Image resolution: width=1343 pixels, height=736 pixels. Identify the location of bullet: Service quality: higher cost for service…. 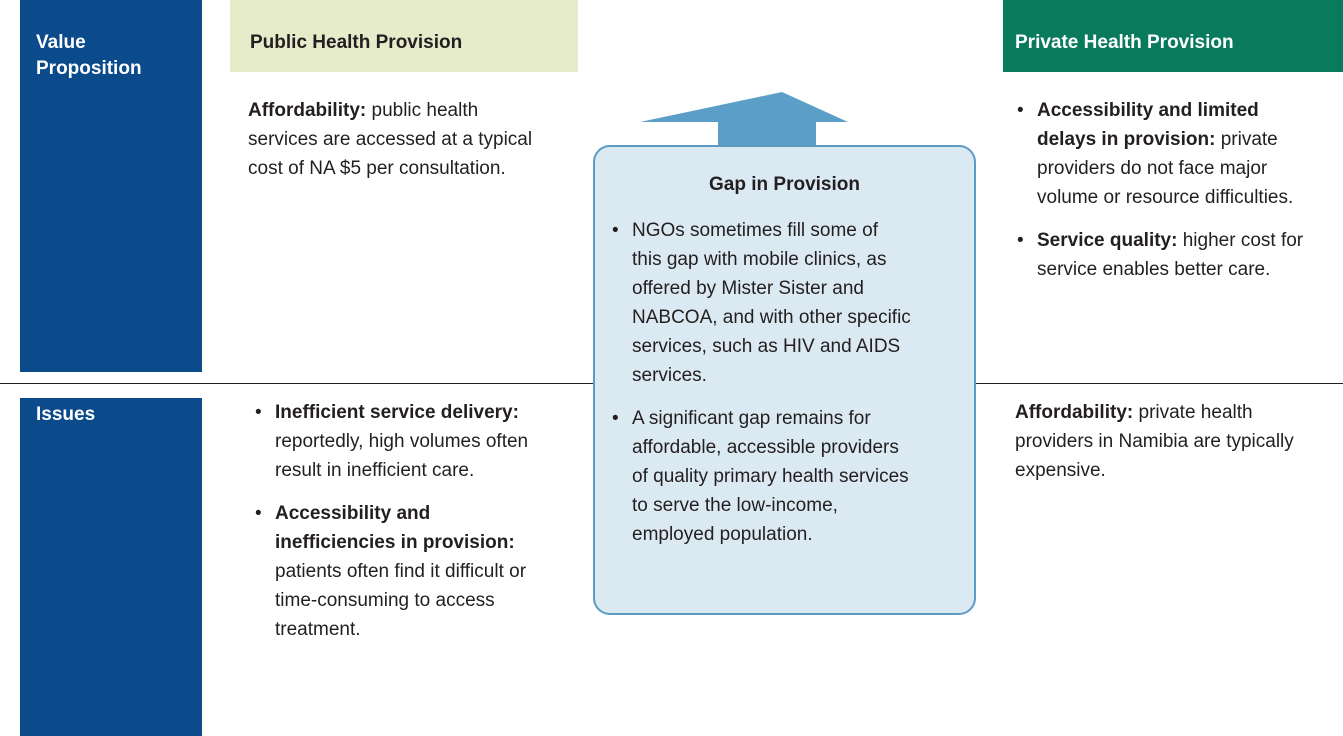
(1167, 255).